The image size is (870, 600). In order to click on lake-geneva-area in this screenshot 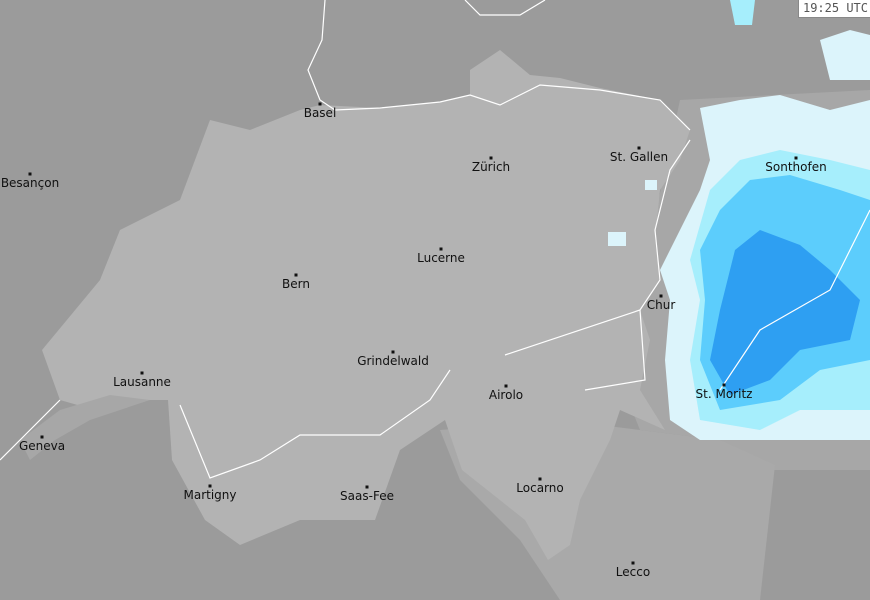, I will do `click(85, 427)`.